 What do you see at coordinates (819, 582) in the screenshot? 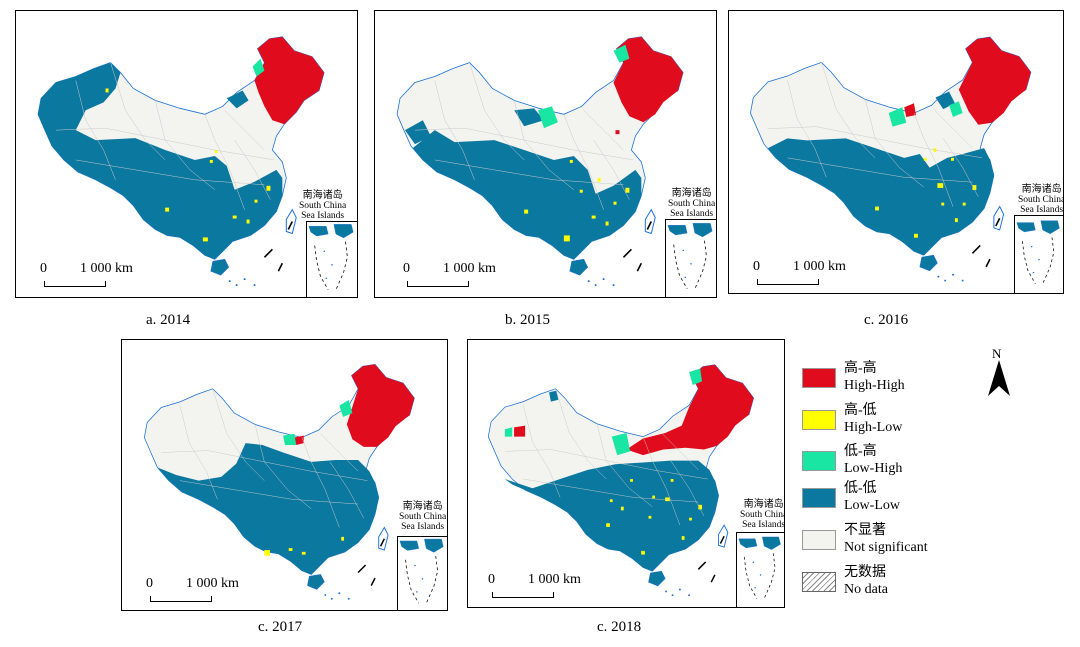
I see `legend-swatch-hatched` at bounding box center [819, 582].